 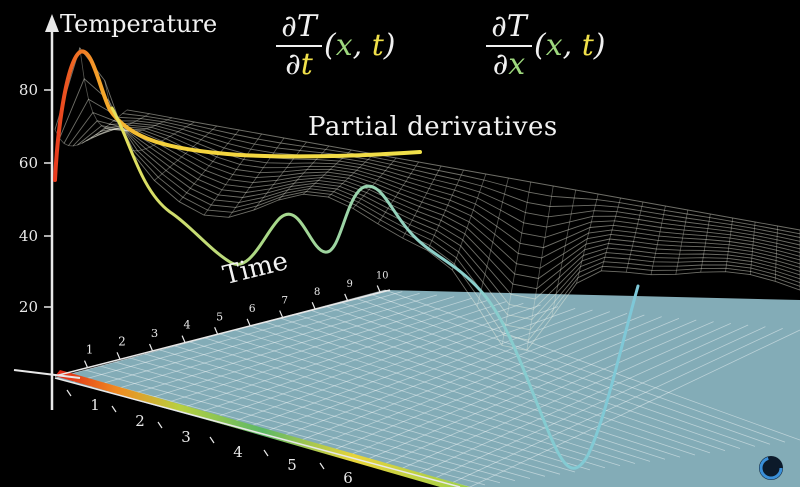 I want to click on temperature-axis-arrow, so click(x=52, y=23).